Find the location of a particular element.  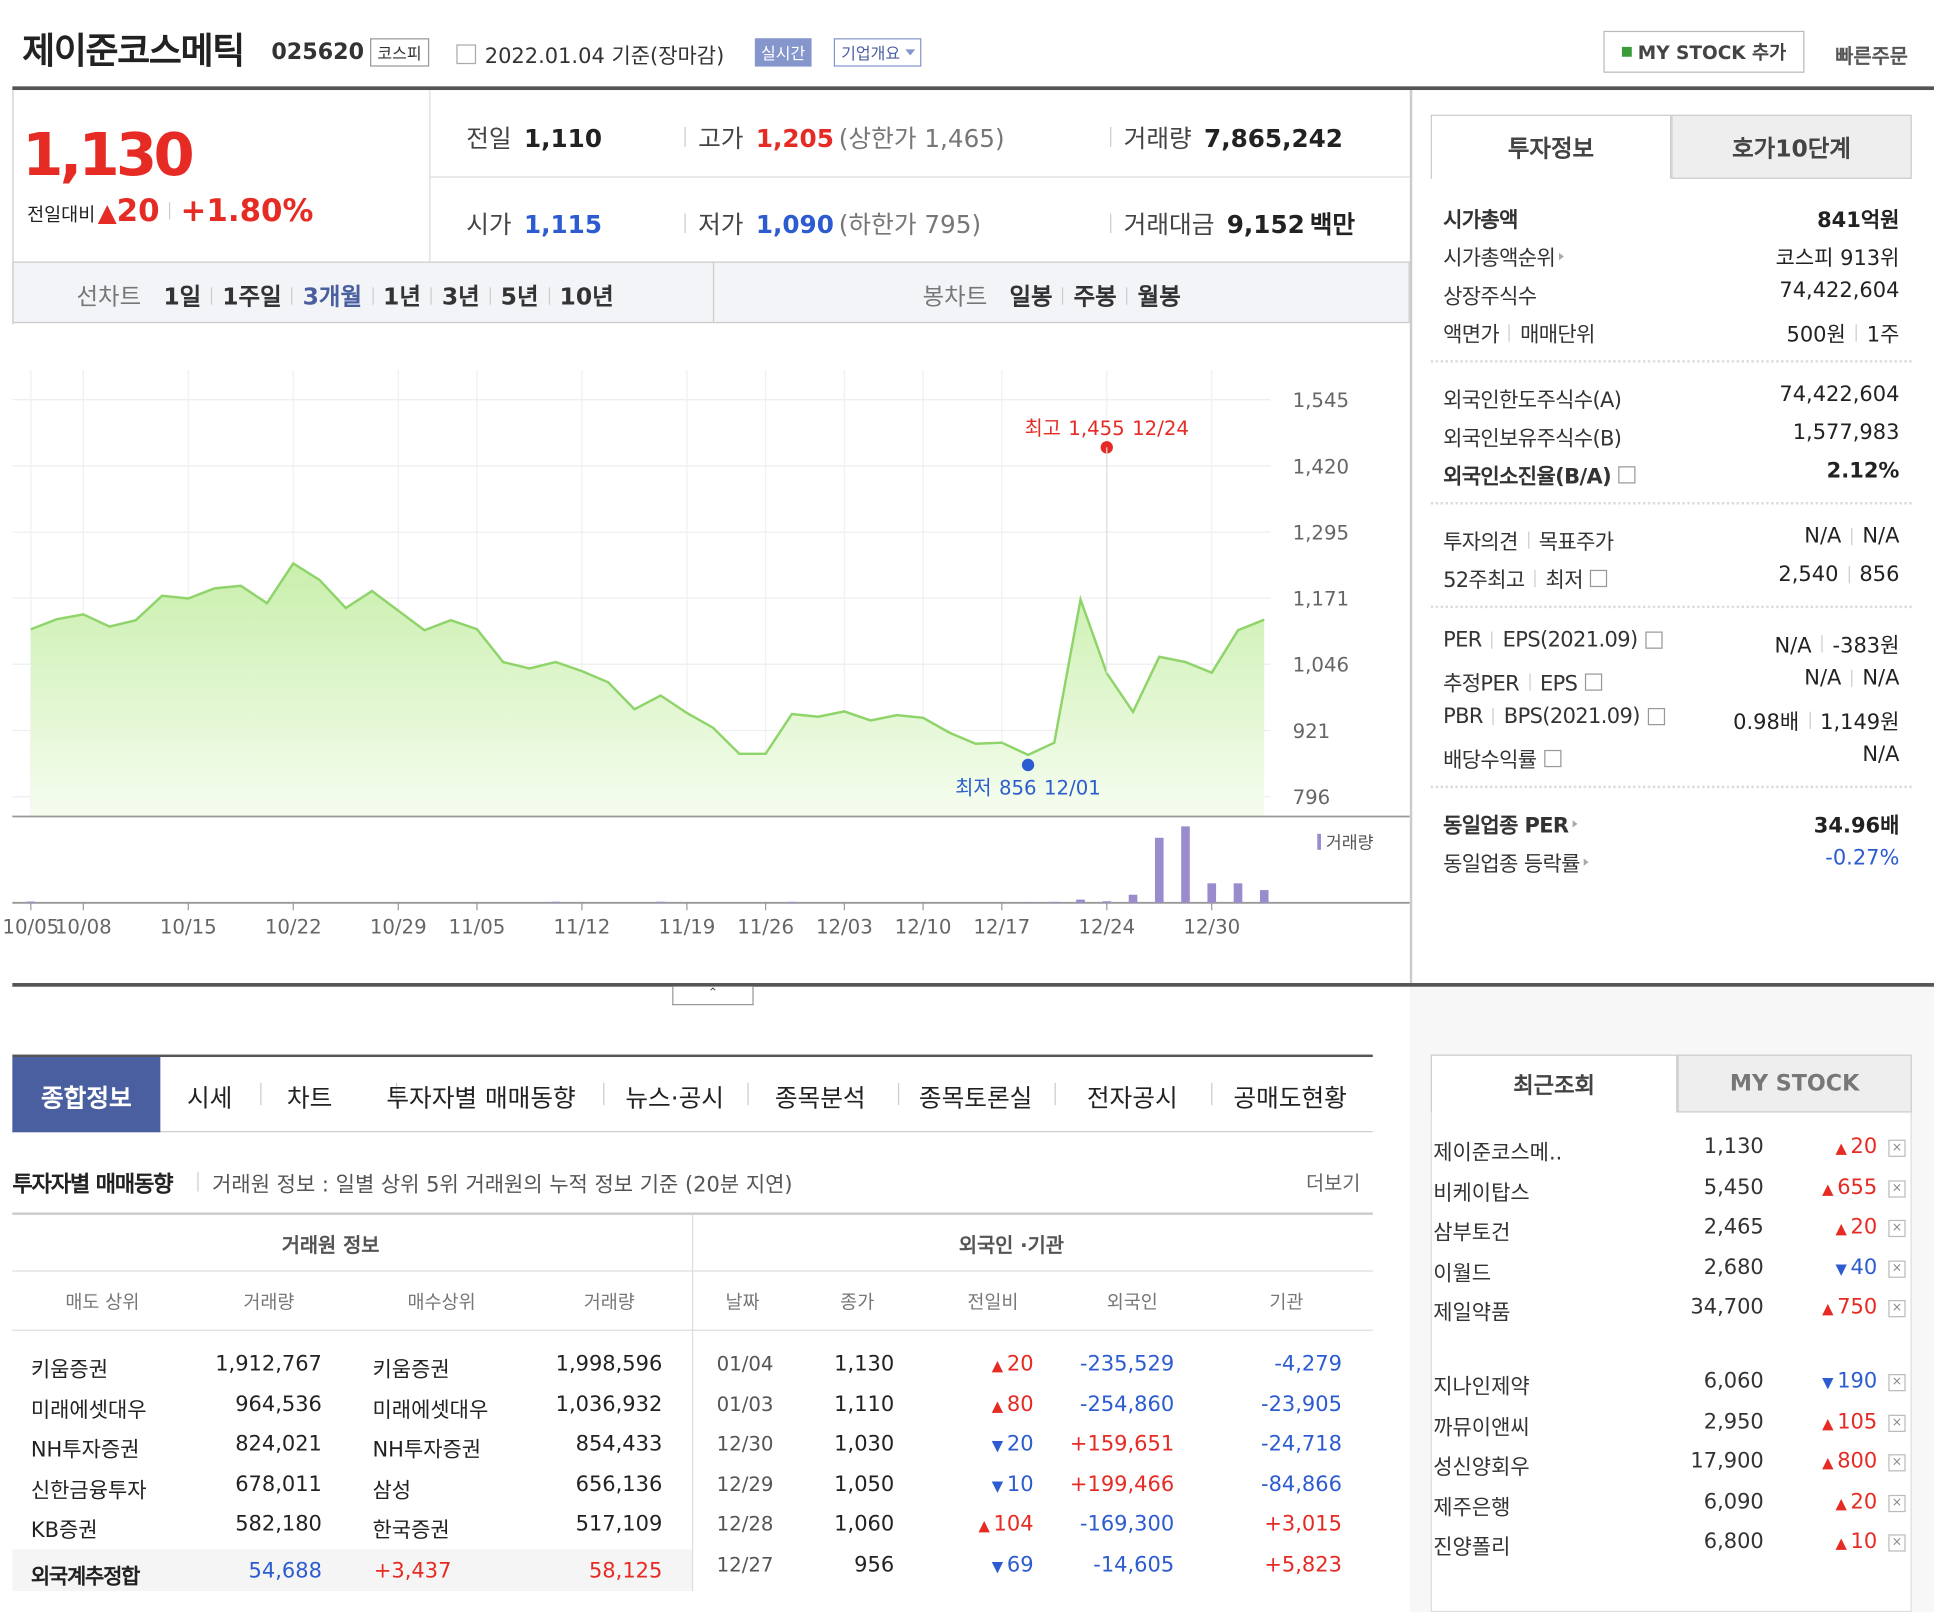

info-tab: 호가10단계 is located at coordinates (1791, 146).